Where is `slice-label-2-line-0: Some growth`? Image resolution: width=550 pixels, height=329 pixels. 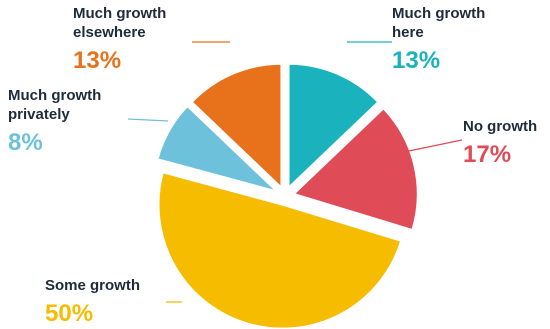
slice-label-2-line-0: Some growth is located at coordinates (92, 285).